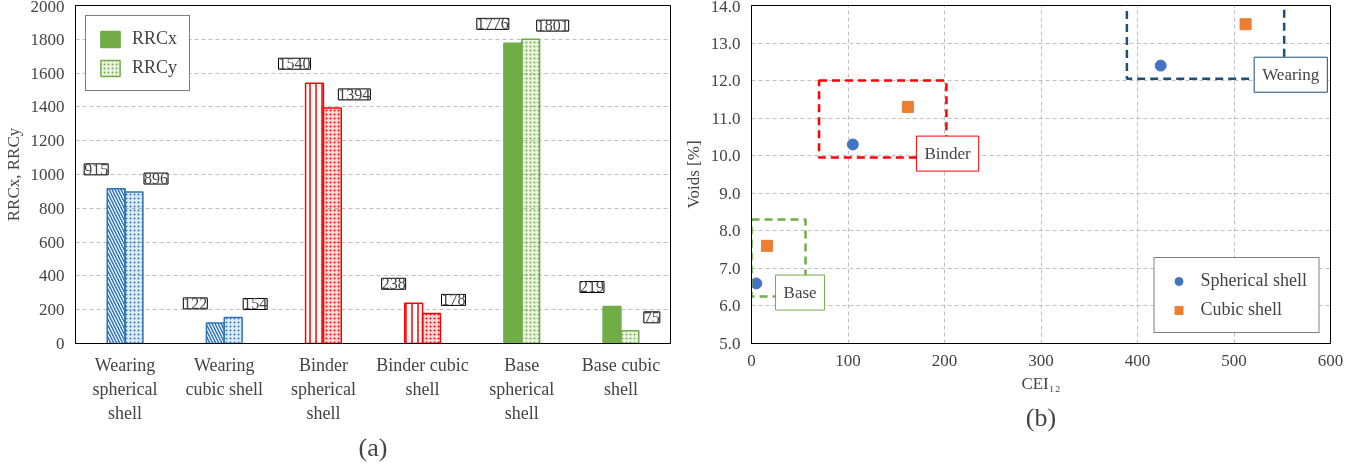 Image resolution: width=1370 pixels, height=466 pixels. Describe the element at coordinates (195, 303) in the screenshot. I see `data-label: 122` at that location.